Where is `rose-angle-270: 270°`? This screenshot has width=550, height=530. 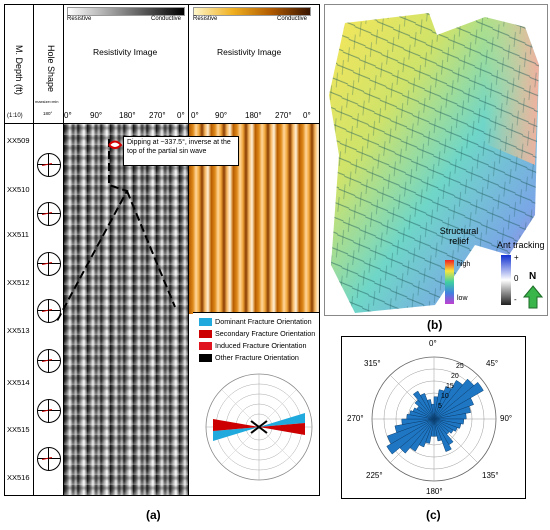
rose-angle-270: 270° is located at coordinates (355, 418).